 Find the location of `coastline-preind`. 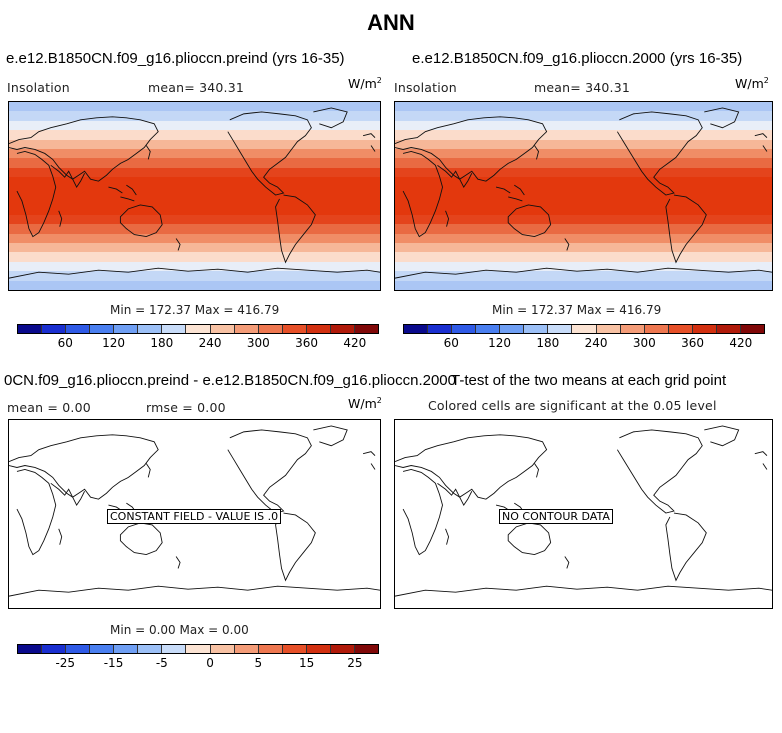

coastline-preind is located at coordinates (194, 196).